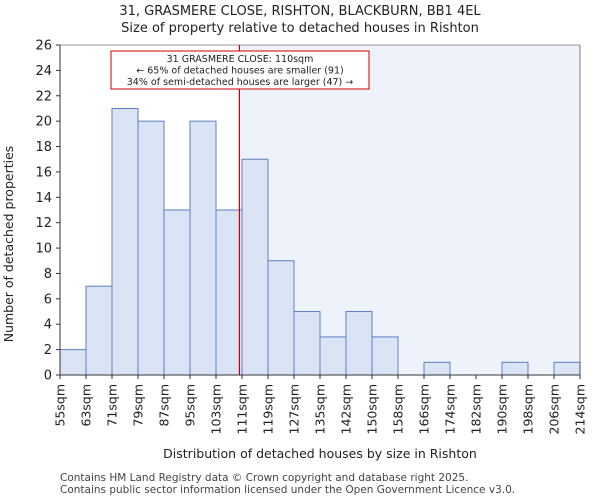 This screenshot has width=600, height=500. What do you see at coordinates (528, 409) in the screenshot?
I see `x-tick-label: 198sqm` at bounding box center [528, 409].